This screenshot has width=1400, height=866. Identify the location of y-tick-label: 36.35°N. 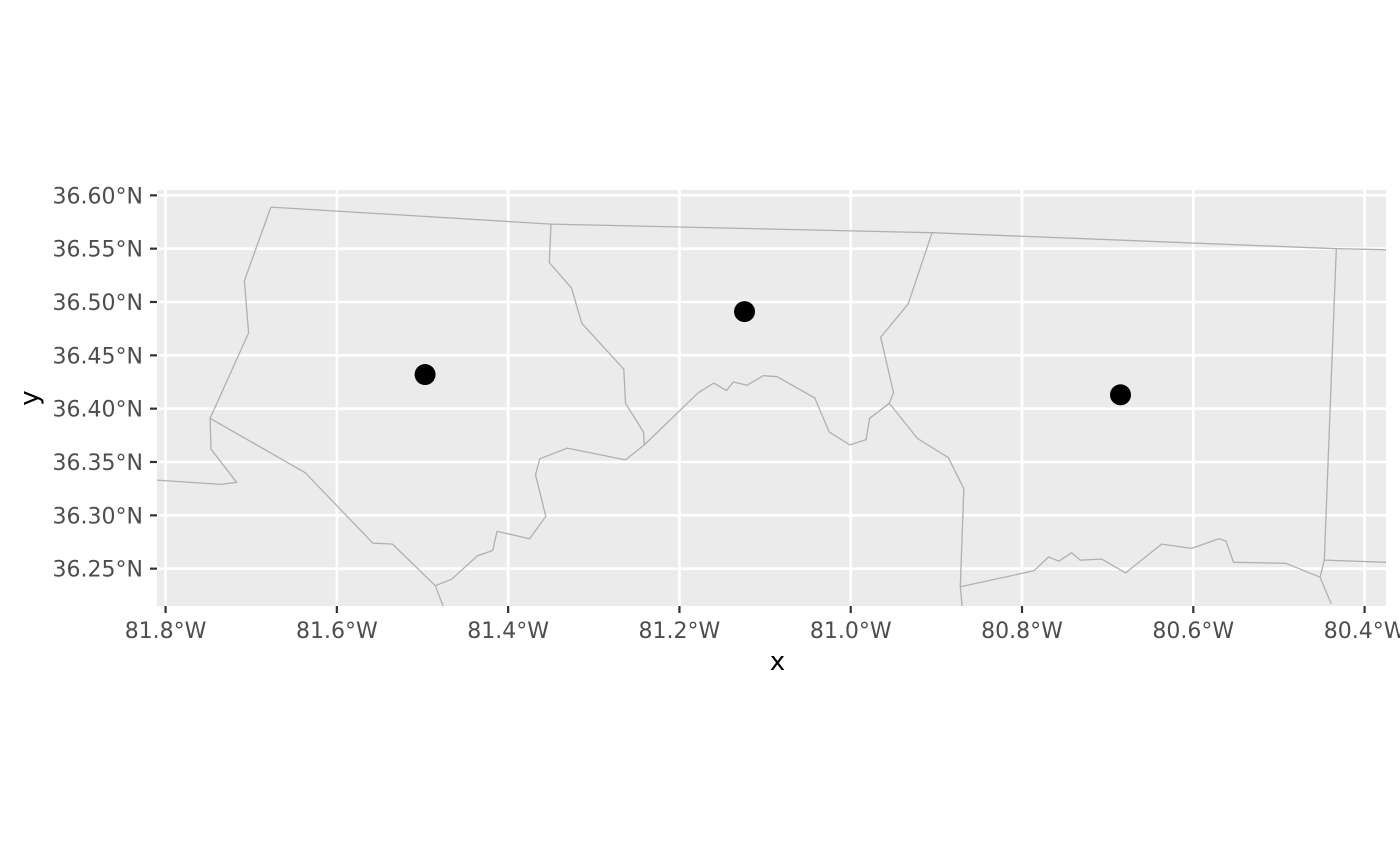
(98, 463).